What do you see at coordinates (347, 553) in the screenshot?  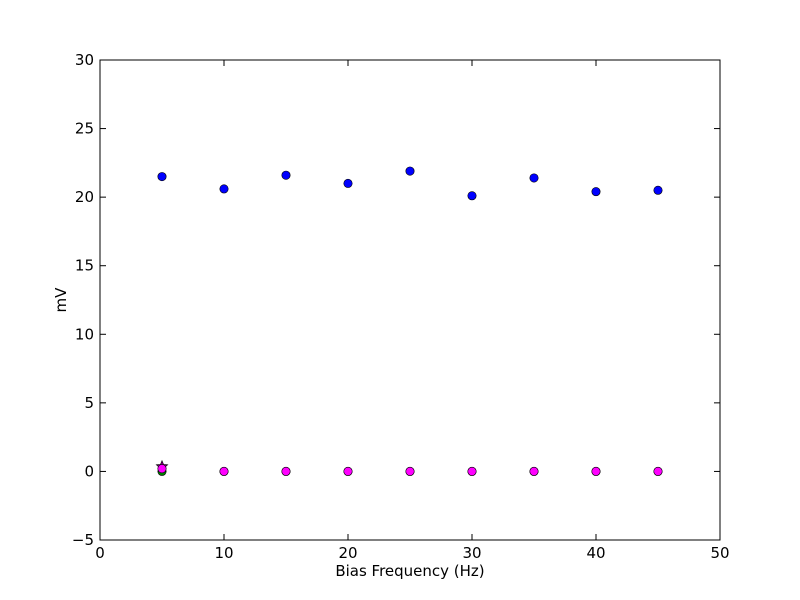 I see `x-tick-label: 20` at bounding box center [347, 553].